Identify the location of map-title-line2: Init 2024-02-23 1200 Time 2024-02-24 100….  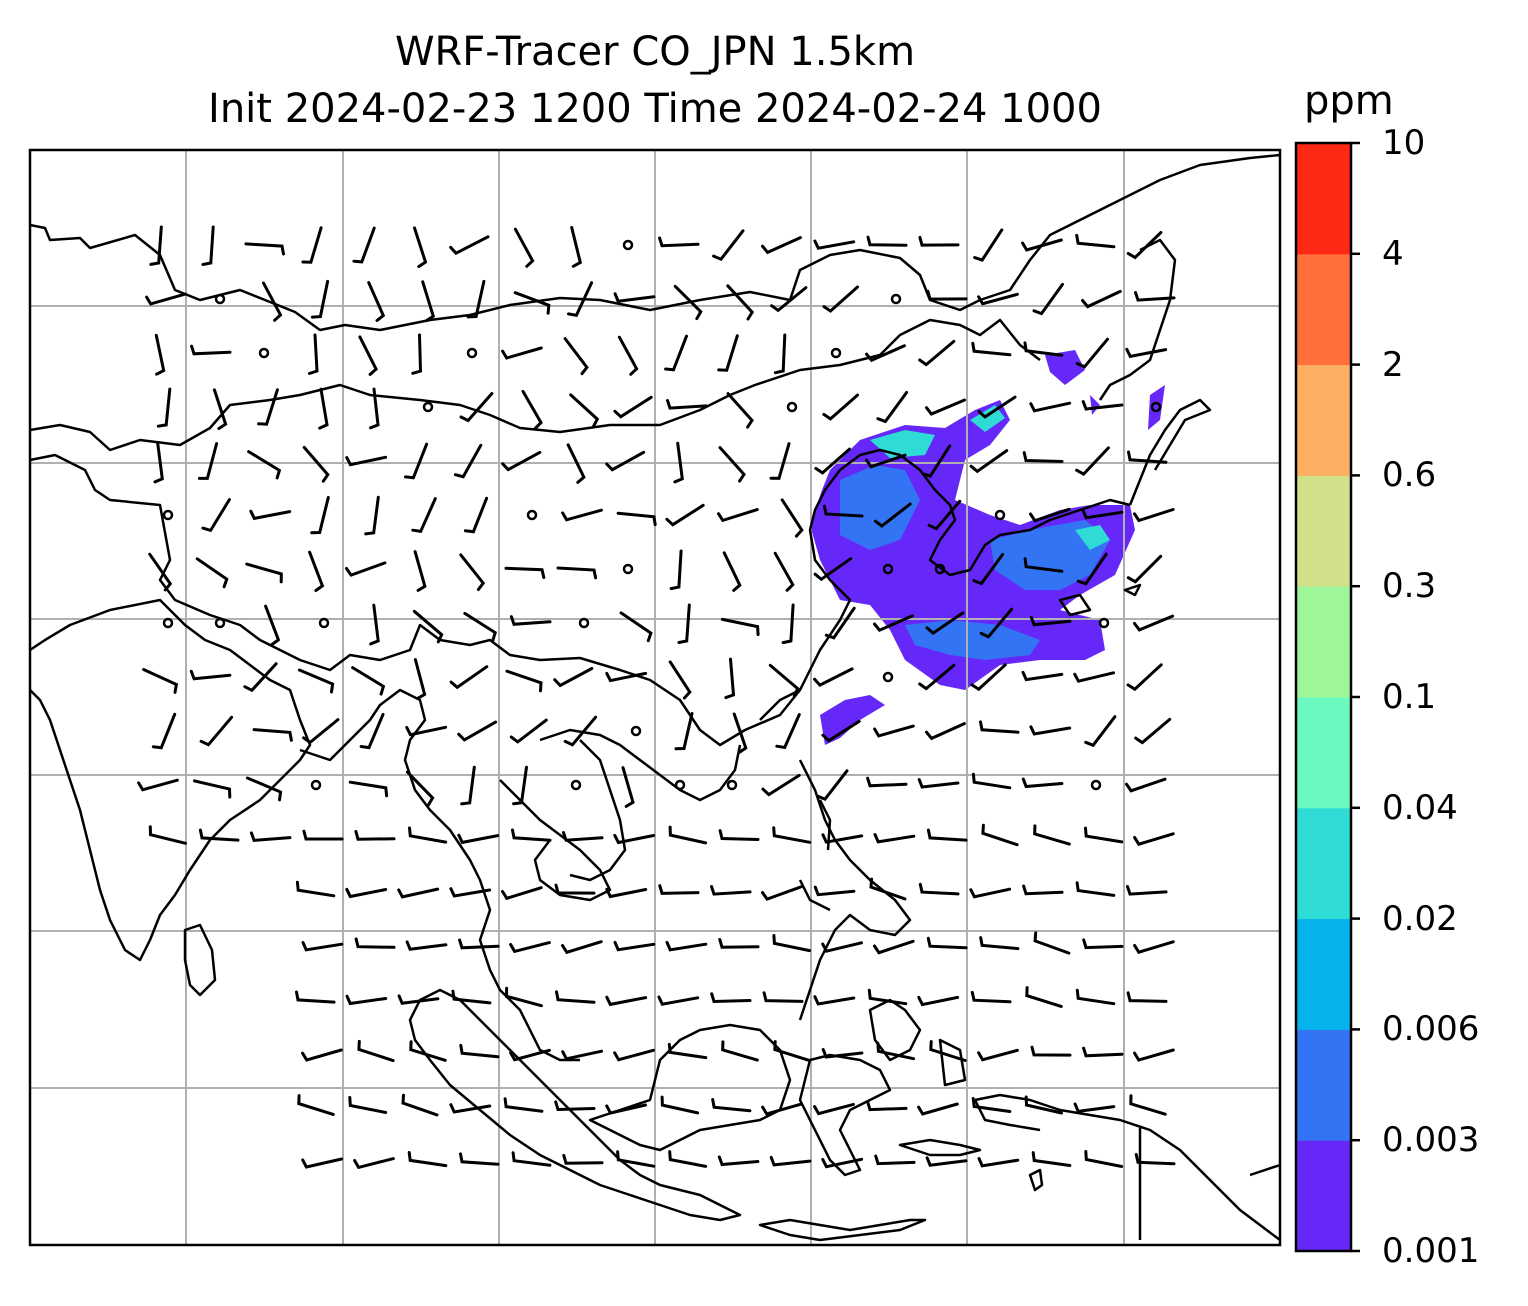
(655, 109).